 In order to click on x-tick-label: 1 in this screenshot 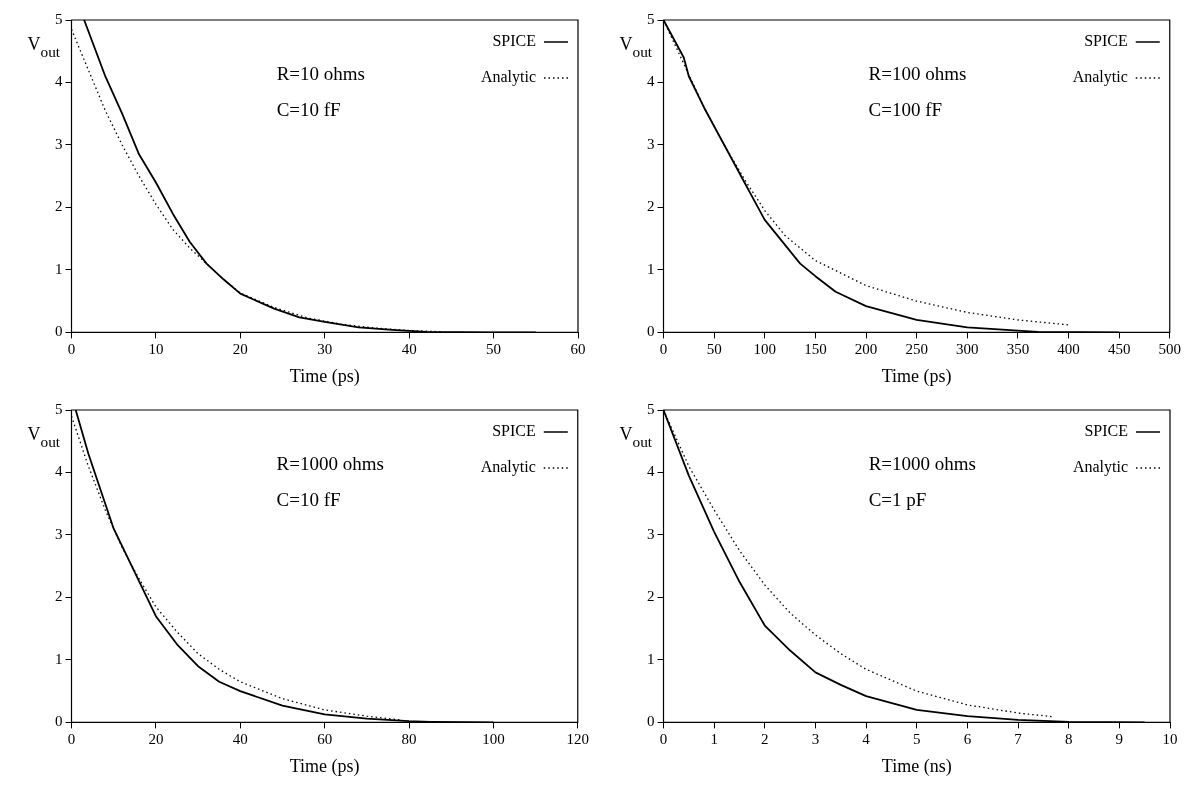, I will do `click(714, 739)`.